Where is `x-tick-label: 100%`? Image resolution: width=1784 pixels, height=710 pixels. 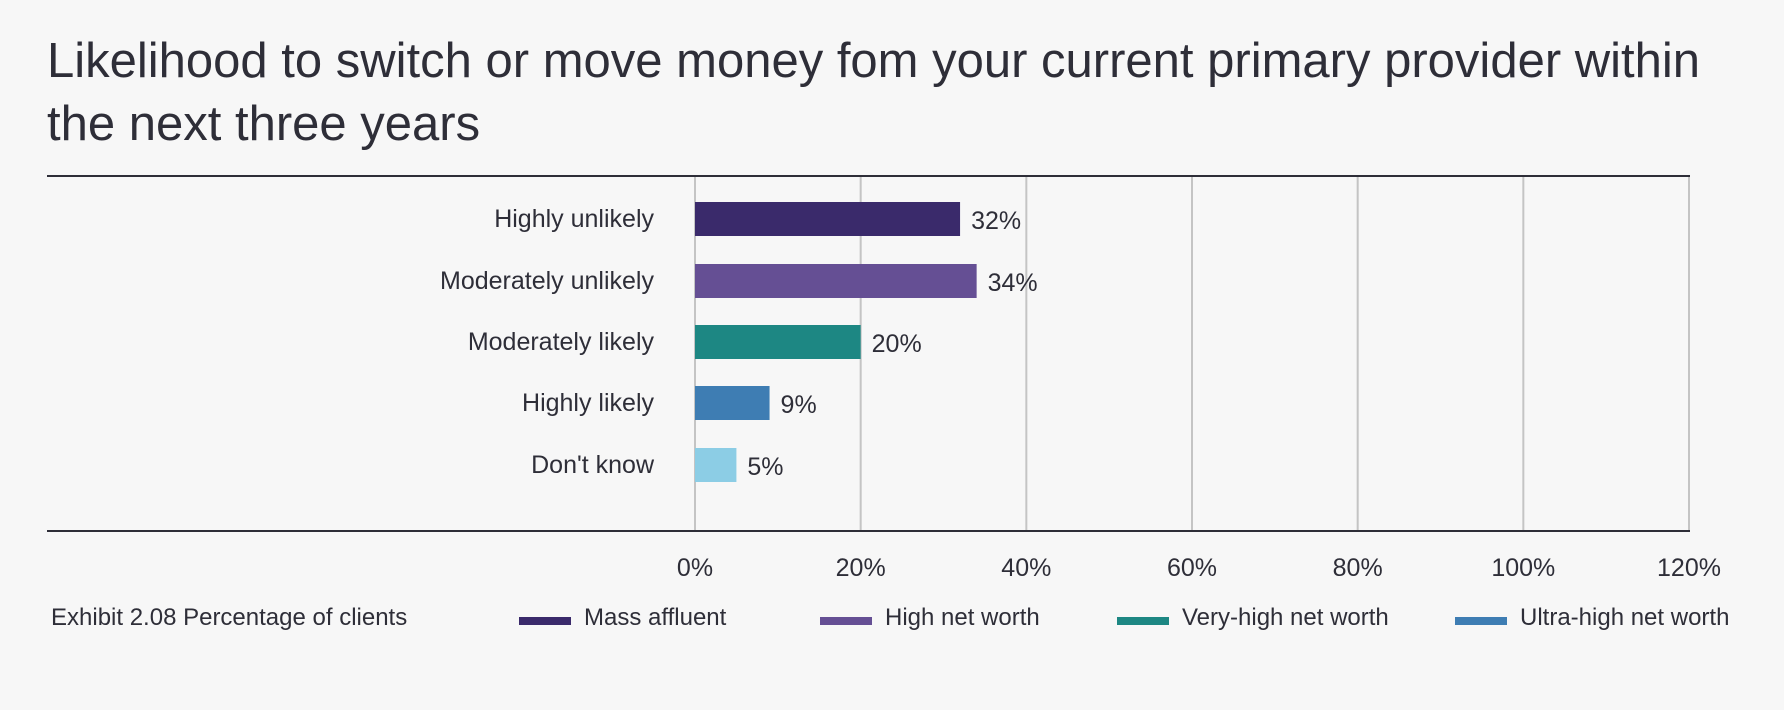 x-tick-label: 100% is located at coordinates (1523, 568).